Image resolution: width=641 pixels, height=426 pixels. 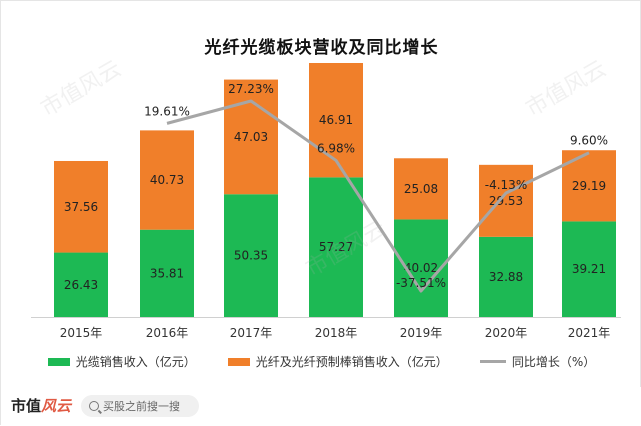 What do you see at coordinates (94, 406) in the screenshot?
I see `search-icon` at bounding box center [94, 406].